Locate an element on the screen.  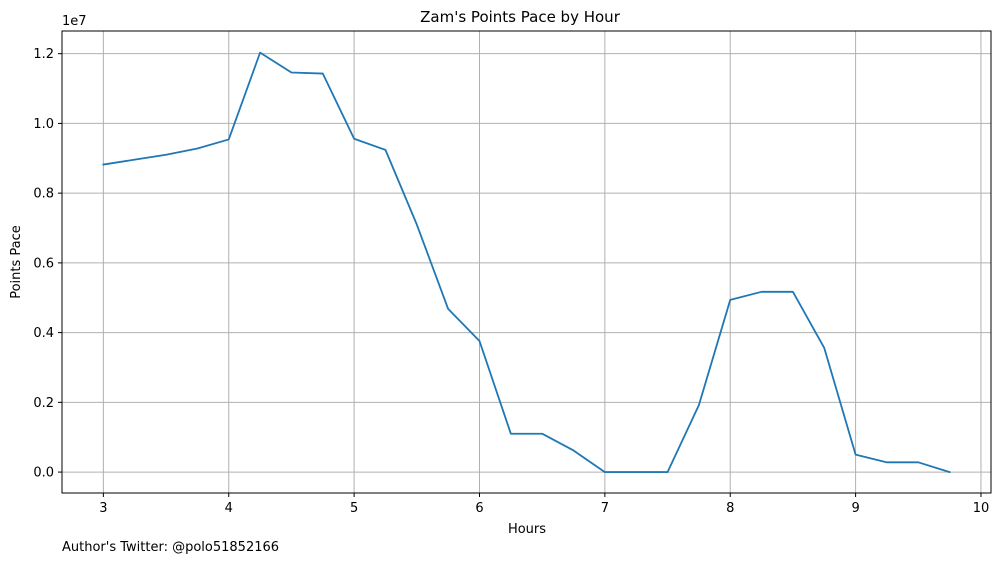
y-axis: 0.0 0.2 0.4 0.6 0.8 1.0 1.2 is located at coordinates (47, 264).